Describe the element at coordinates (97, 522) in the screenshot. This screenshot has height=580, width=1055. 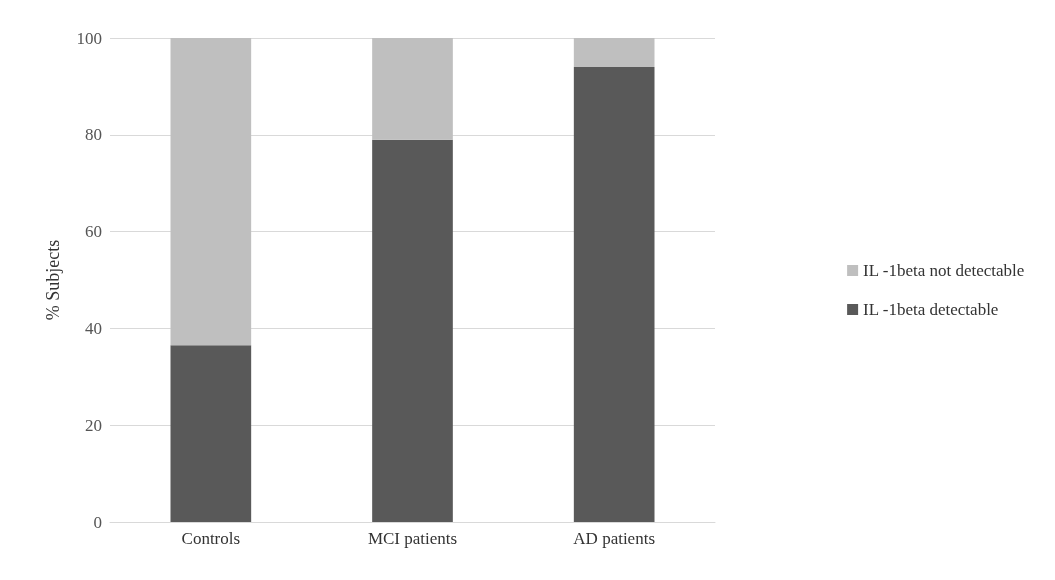
I see `y-tick-label: 0` at that location.